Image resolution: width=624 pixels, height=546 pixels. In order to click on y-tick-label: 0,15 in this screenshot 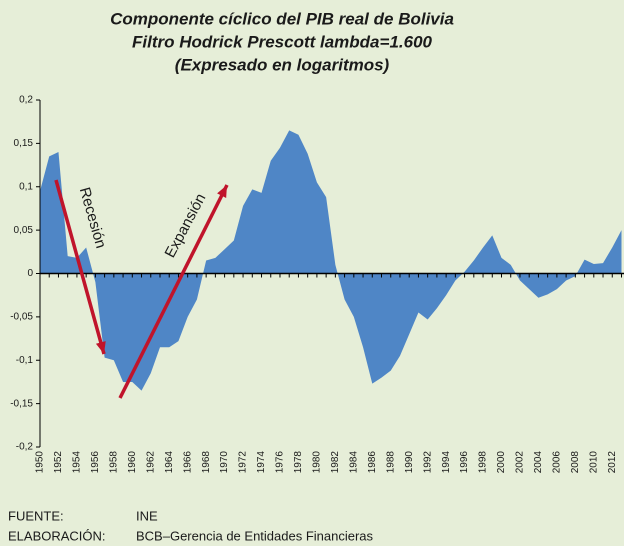, I will do `click(24, 143)`.